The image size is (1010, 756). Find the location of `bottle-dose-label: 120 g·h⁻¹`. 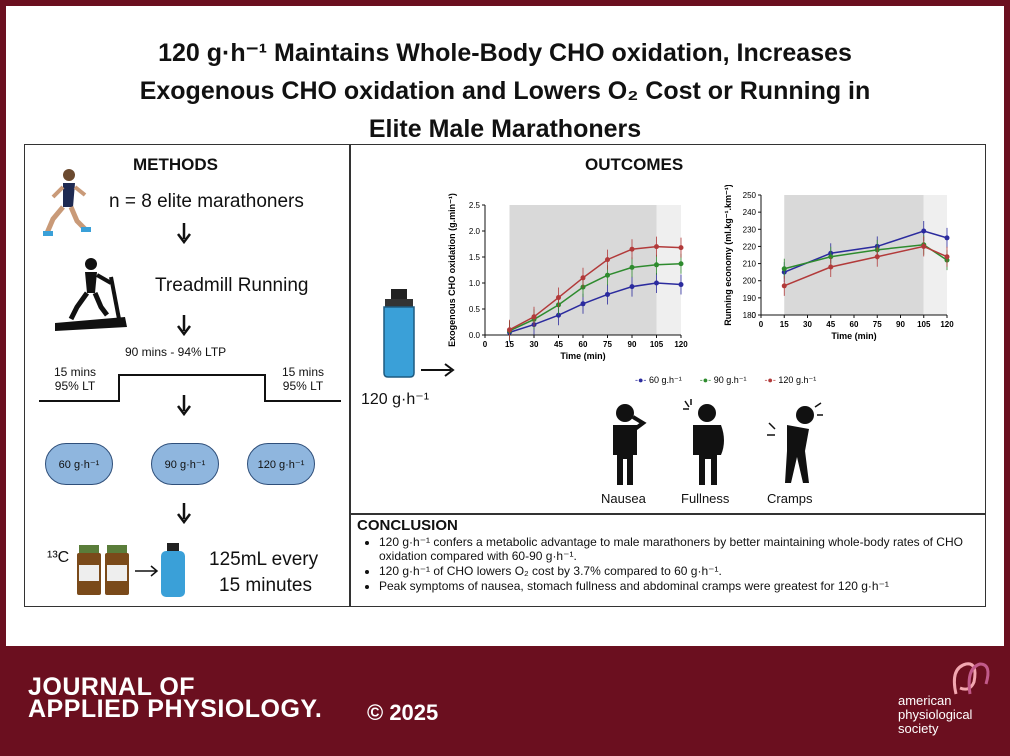

bottle-dose-label: 120 g·h⁻¹ is located at coordinates (395, 399).